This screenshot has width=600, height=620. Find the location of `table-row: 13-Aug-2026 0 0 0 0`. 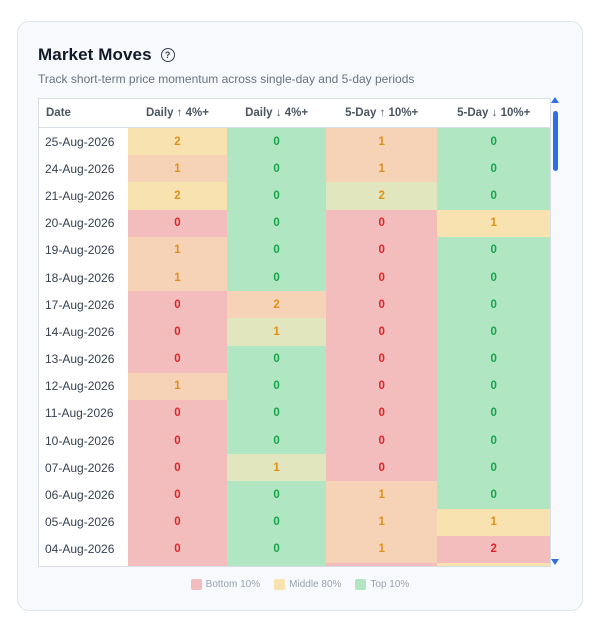

table-row: 13-Aug-2026 0 0 0 0 is located at coordinates (294, 359).